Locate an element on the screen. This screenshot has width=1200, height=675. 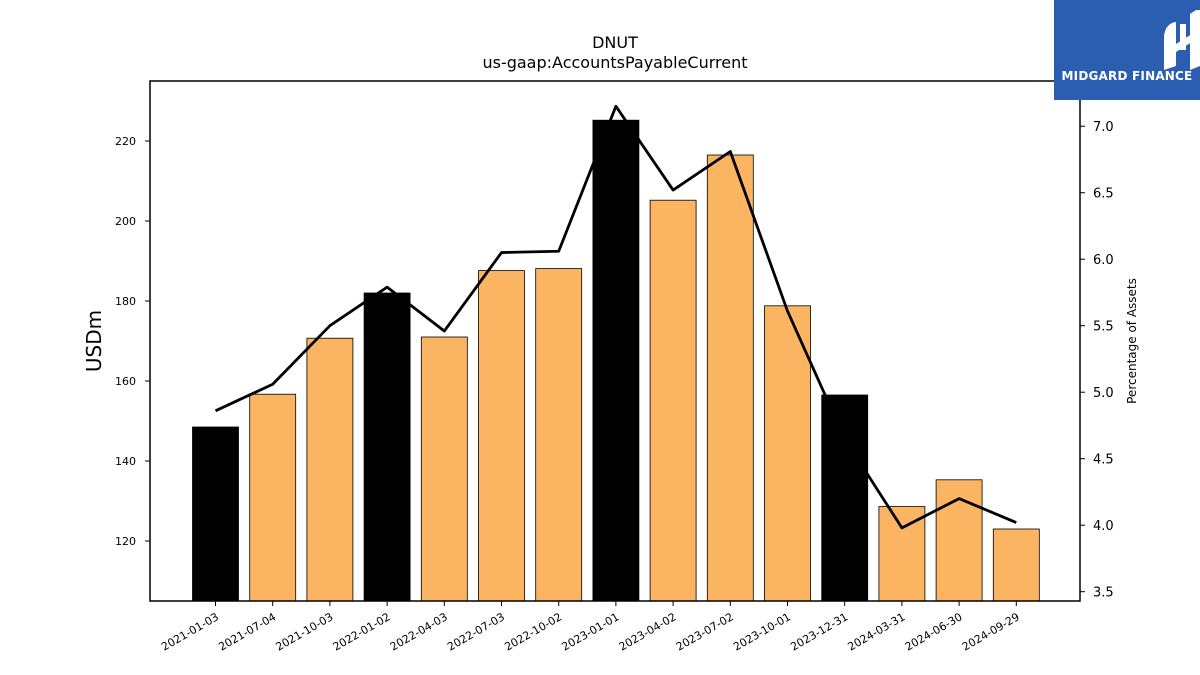
y-tick-label-160: 160 is located at coordinates (125, 381).